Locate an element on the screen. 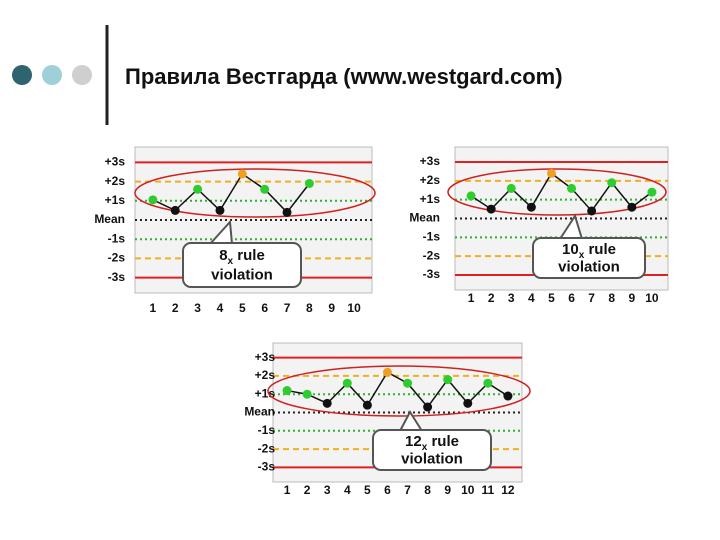 This screenshot has height=540, width=720. annotation-subscript: x is located at coordinates (582, 255).